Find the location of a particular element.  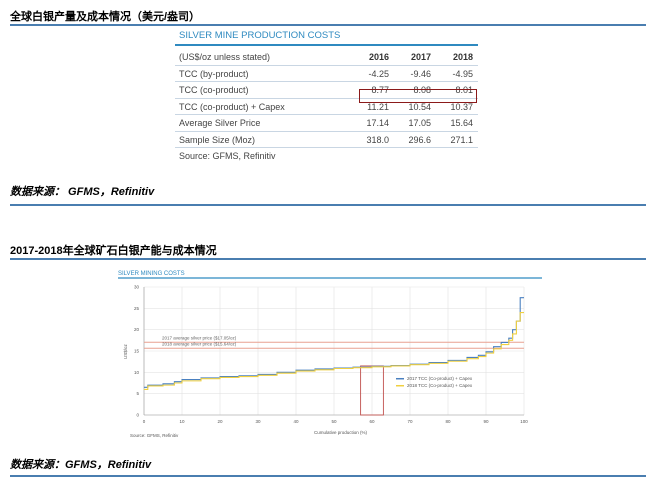

cell-2017: 17.05 is located at coordinates (419, 123).